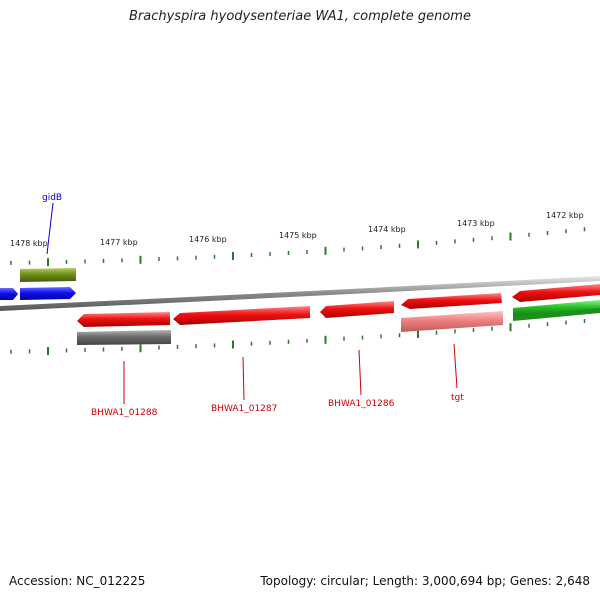  I want to click on gene-feature-tgt, so click(451, 301).